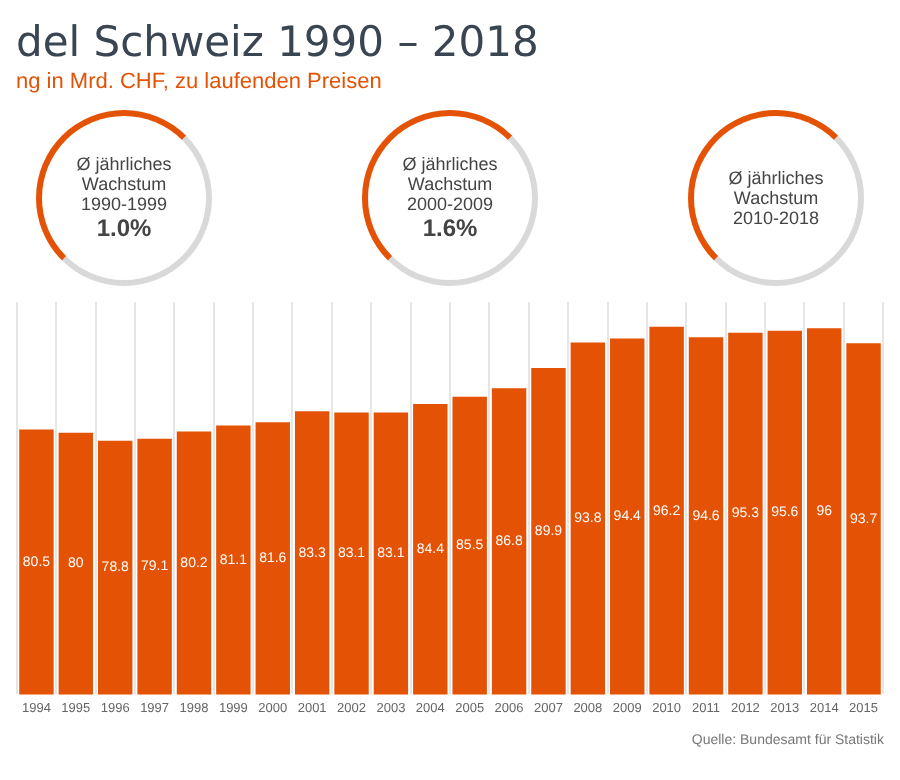  What do you see at coordinates (200, 83) in the screenshot?
I see `chart-subtitle: ng in Mrd. CHF, zu laufenden Preisen` at bounding box center [200, 83].